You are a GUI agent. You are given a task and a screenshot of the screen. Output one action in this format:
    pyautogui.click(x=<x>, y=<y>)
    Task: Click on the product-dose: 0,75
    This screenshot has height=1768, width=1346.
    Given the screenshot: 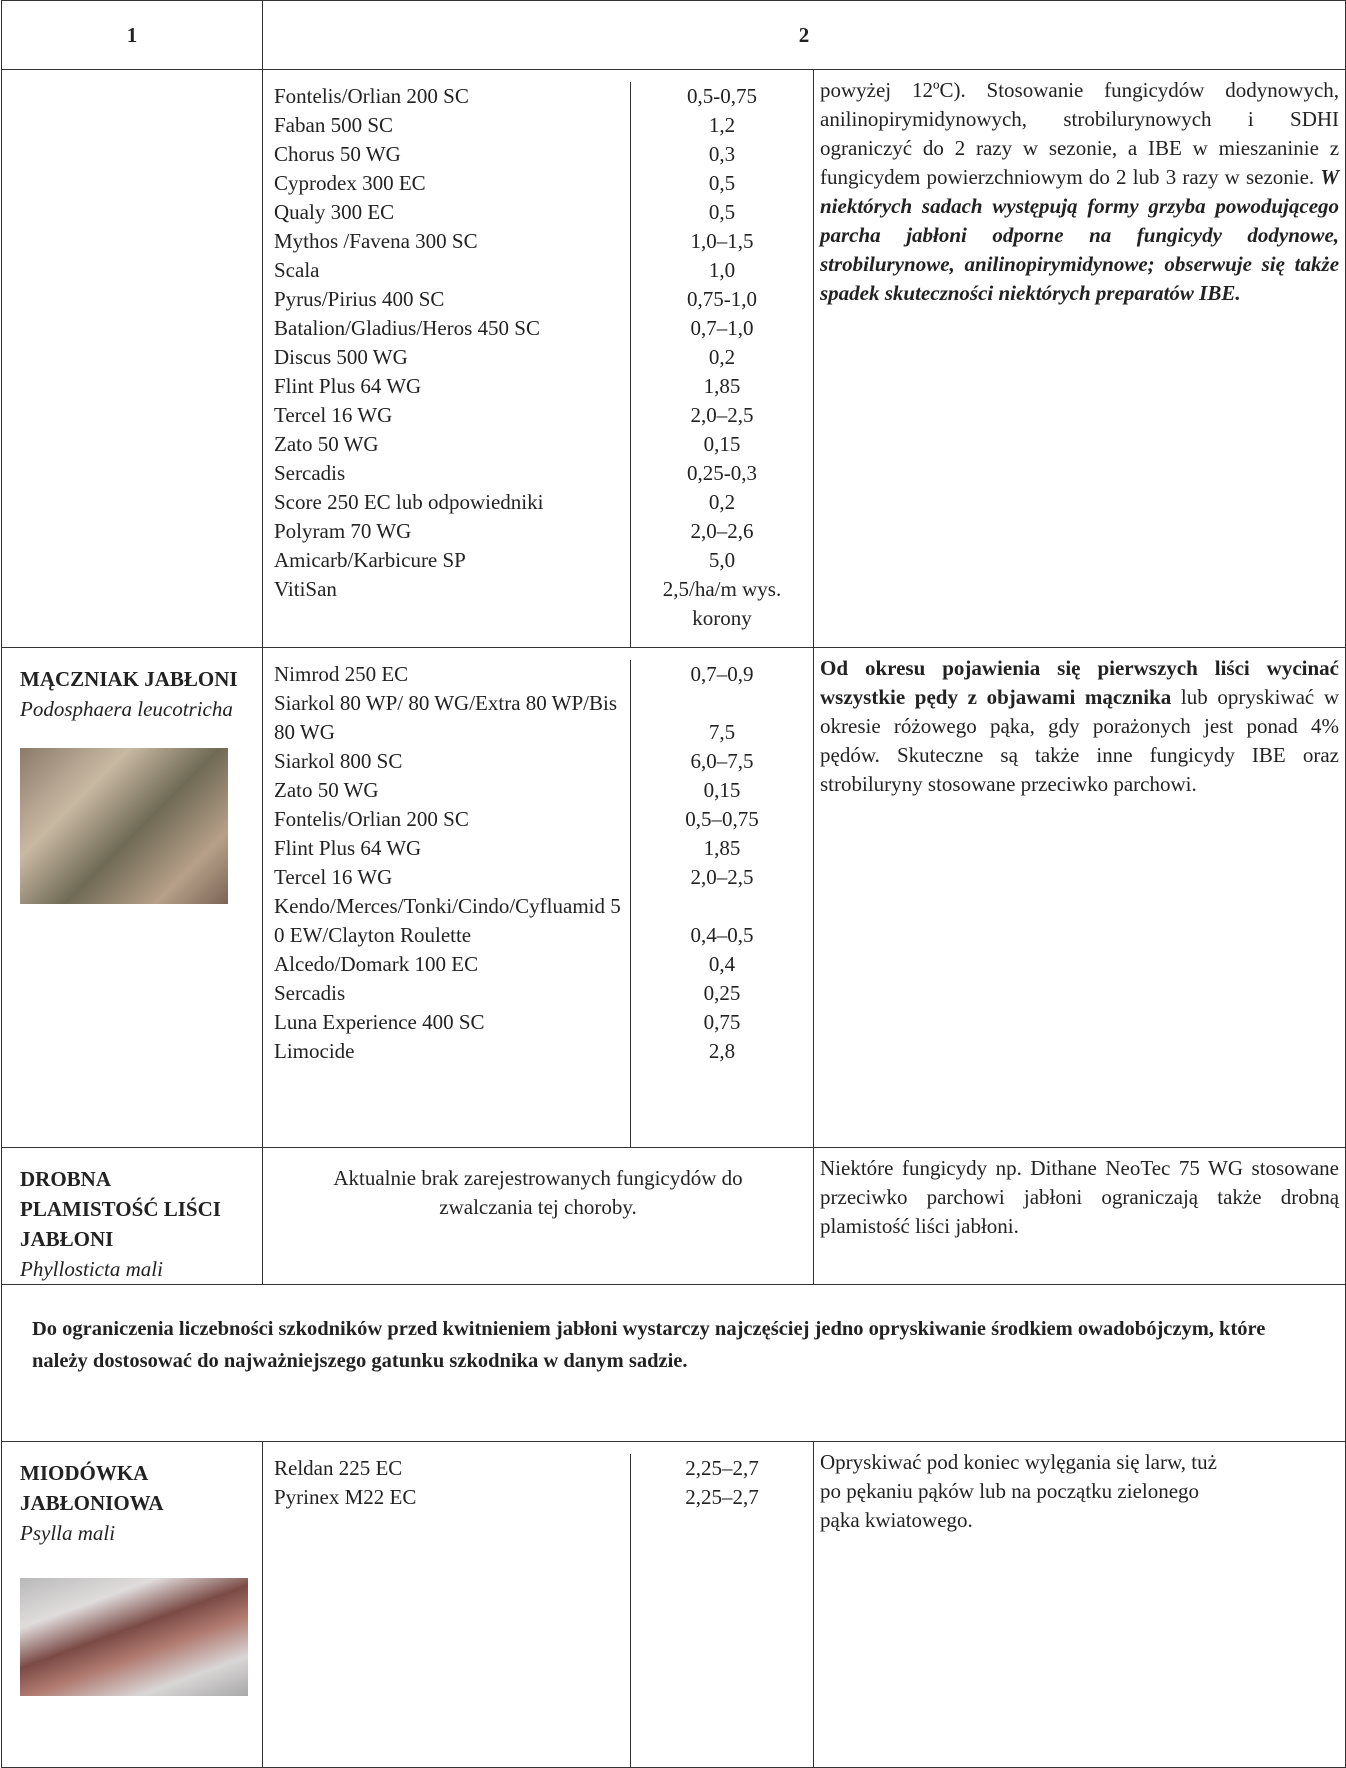 What is the action you would take?
    pyautogui.click(x=722, y=1022)
    